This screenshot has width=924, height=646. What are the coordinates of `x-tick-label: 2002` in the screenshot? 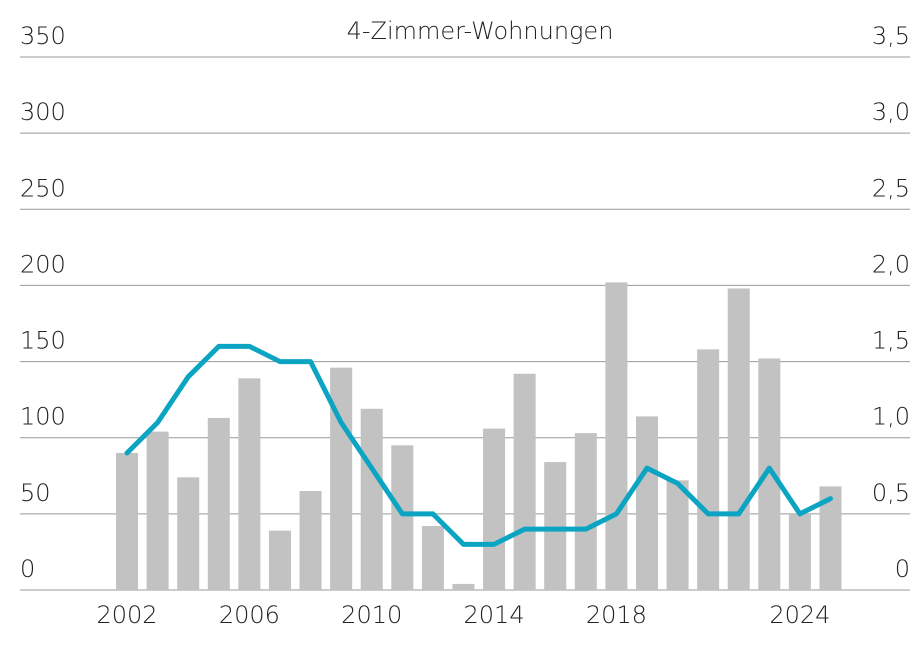 It's located at (127, 615).